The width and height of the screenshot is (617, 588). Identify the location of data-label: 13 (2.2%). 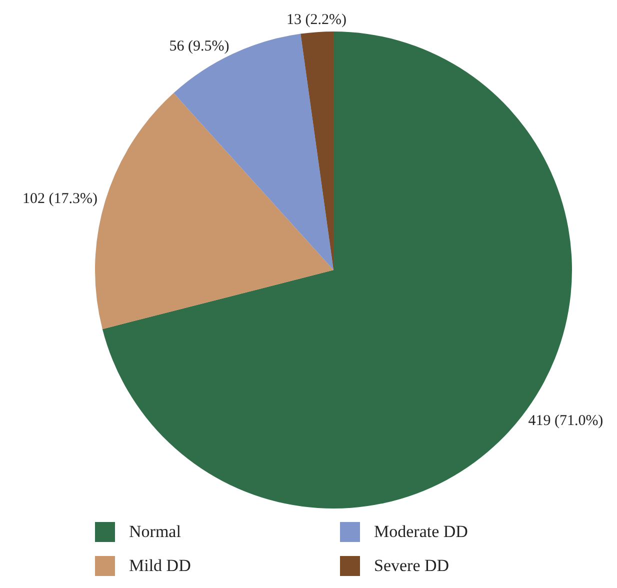
(316, 20).